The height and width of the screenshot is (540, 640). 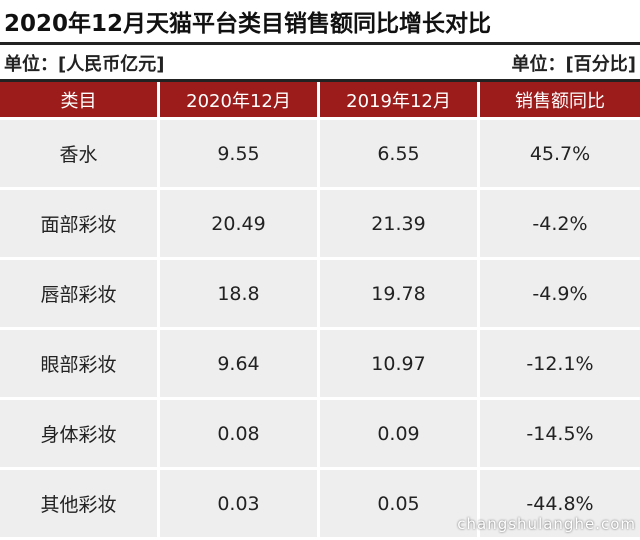 I want to click on unit-left: 单位：[人民币亿元], so click(x=84, y=64).